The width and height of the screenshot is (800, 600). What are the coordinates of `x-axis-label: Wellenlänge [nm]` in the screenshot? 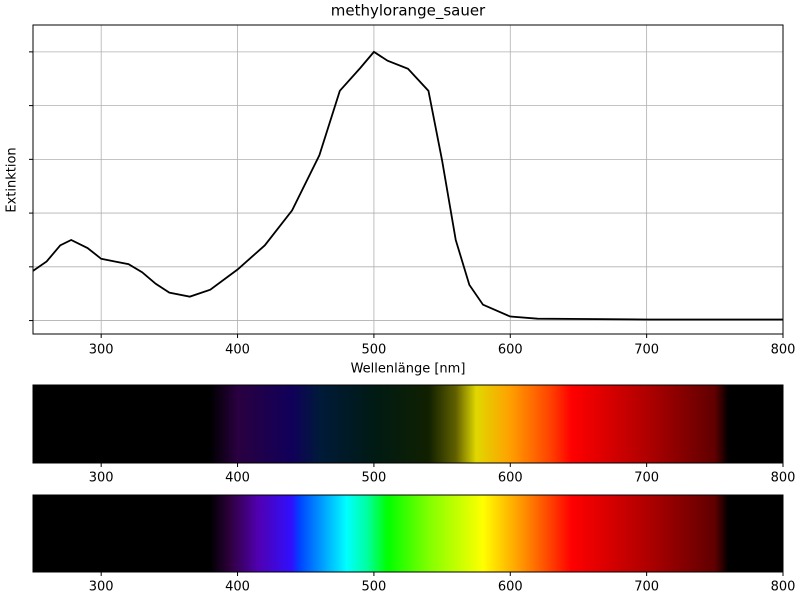 It's located at (408, 369).